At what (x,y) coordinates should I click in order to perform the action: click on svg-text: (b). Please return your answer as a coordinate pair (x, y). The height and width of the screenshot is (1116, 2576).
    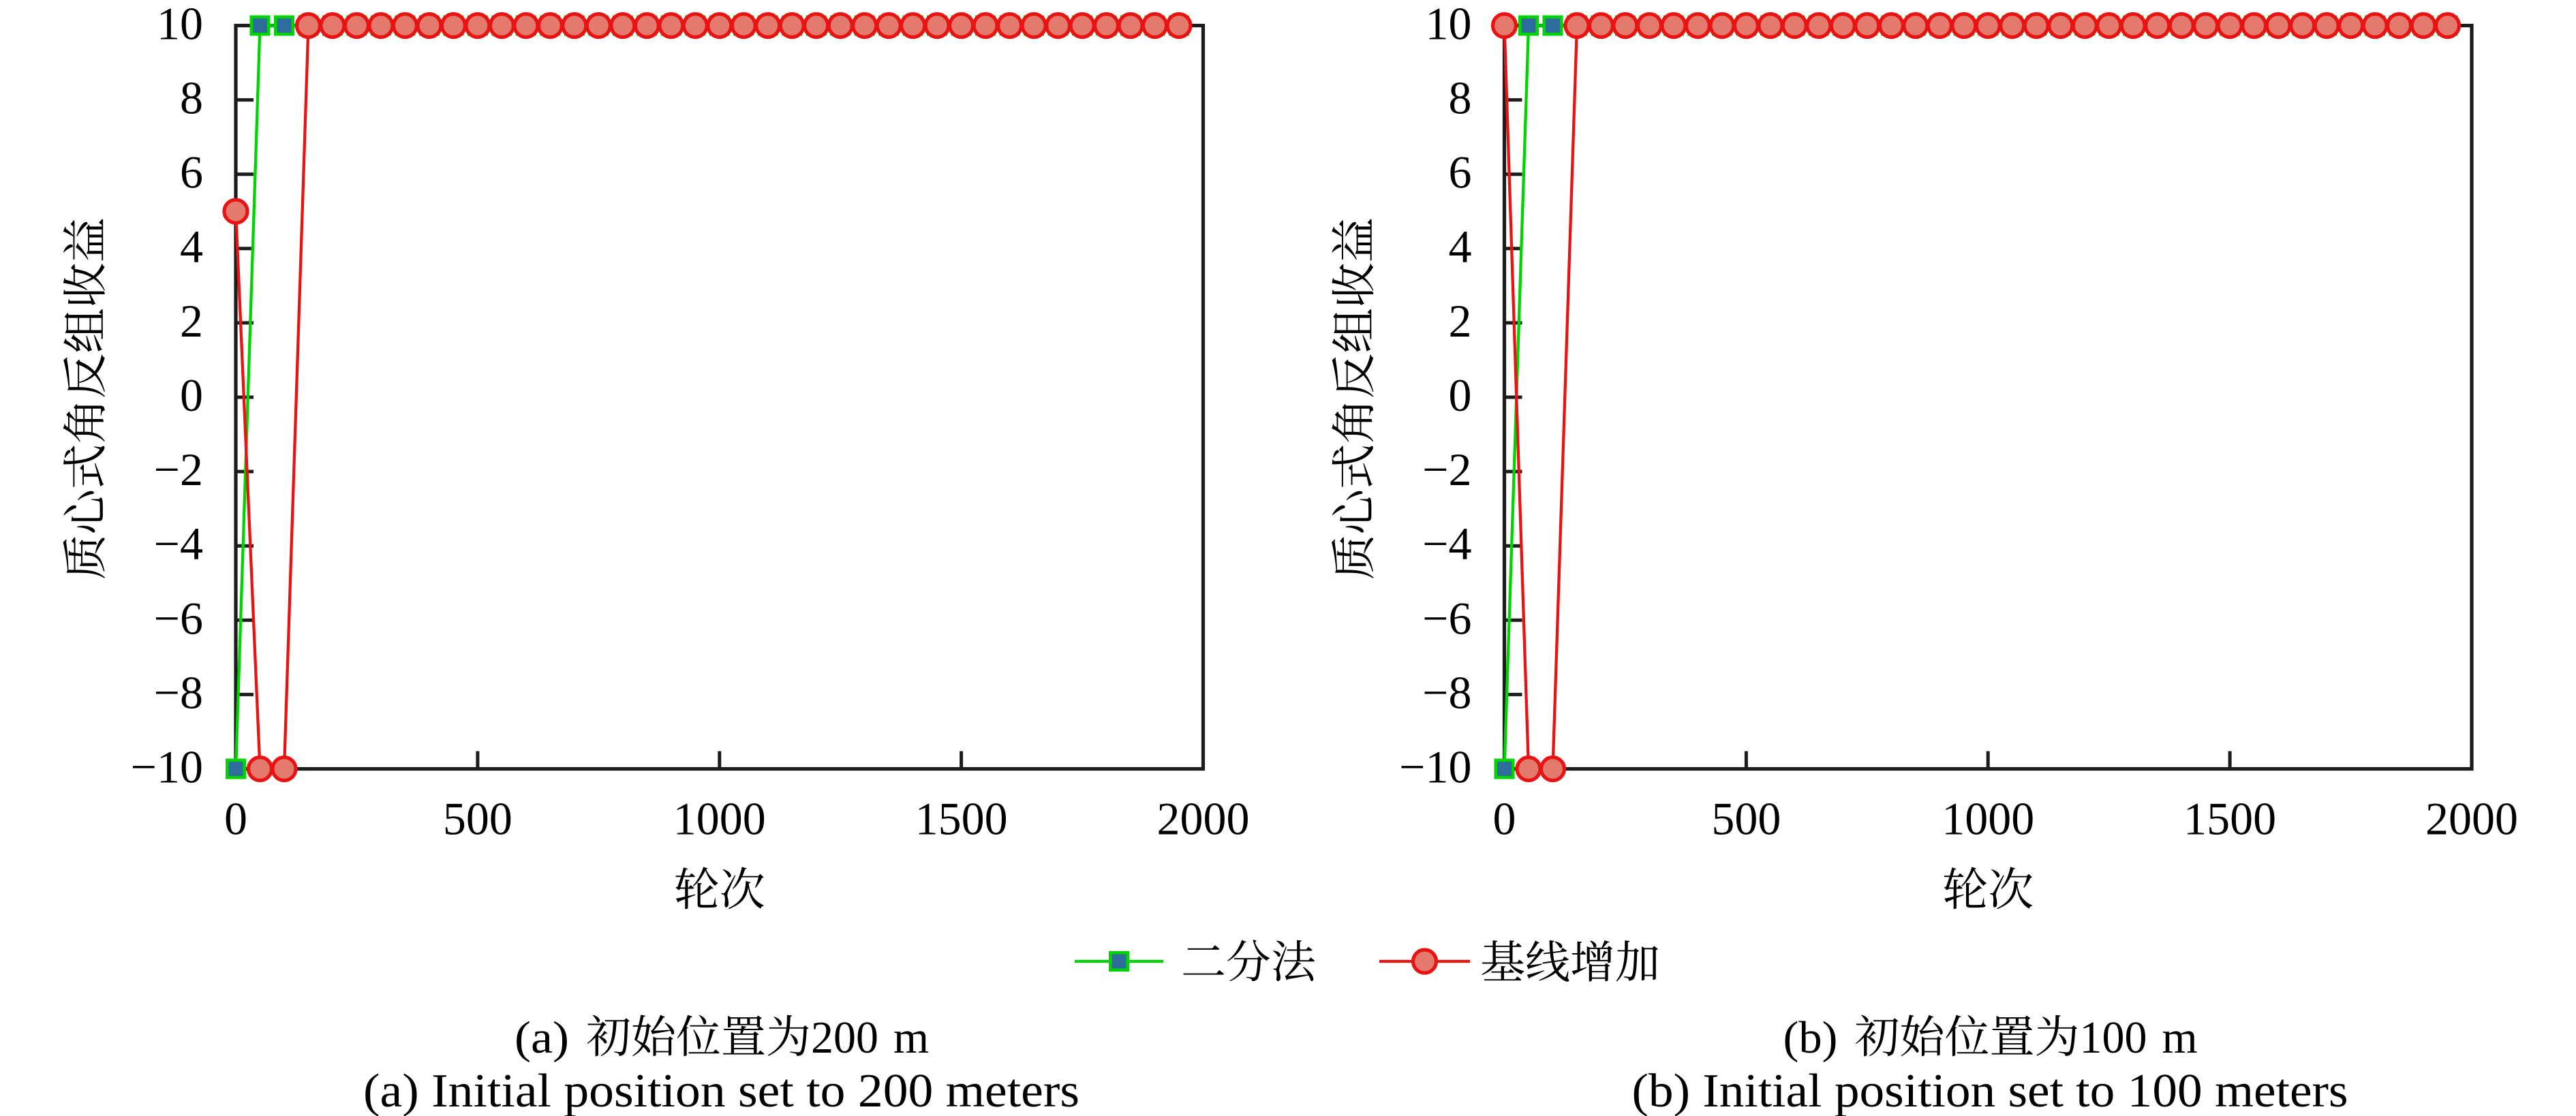
    Looking at the image, I should click on (1811, 1037).